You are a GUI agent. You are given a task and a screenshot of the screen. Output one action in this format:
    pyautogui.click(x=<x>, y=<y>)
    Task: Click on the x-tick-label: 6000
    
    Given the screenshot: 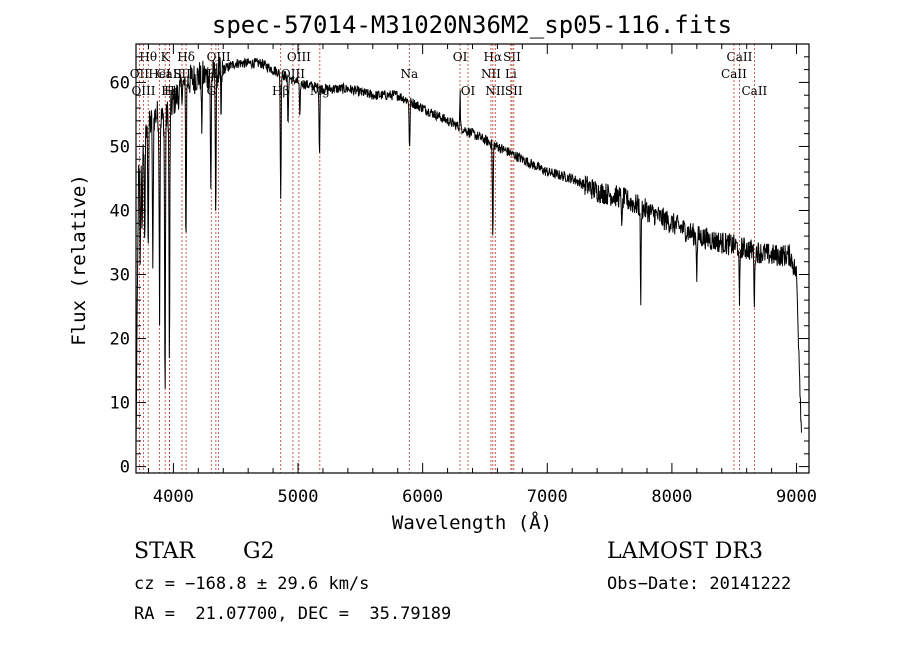 What is the action you would take?
    pyautogui.click(x=422, y=497)
    